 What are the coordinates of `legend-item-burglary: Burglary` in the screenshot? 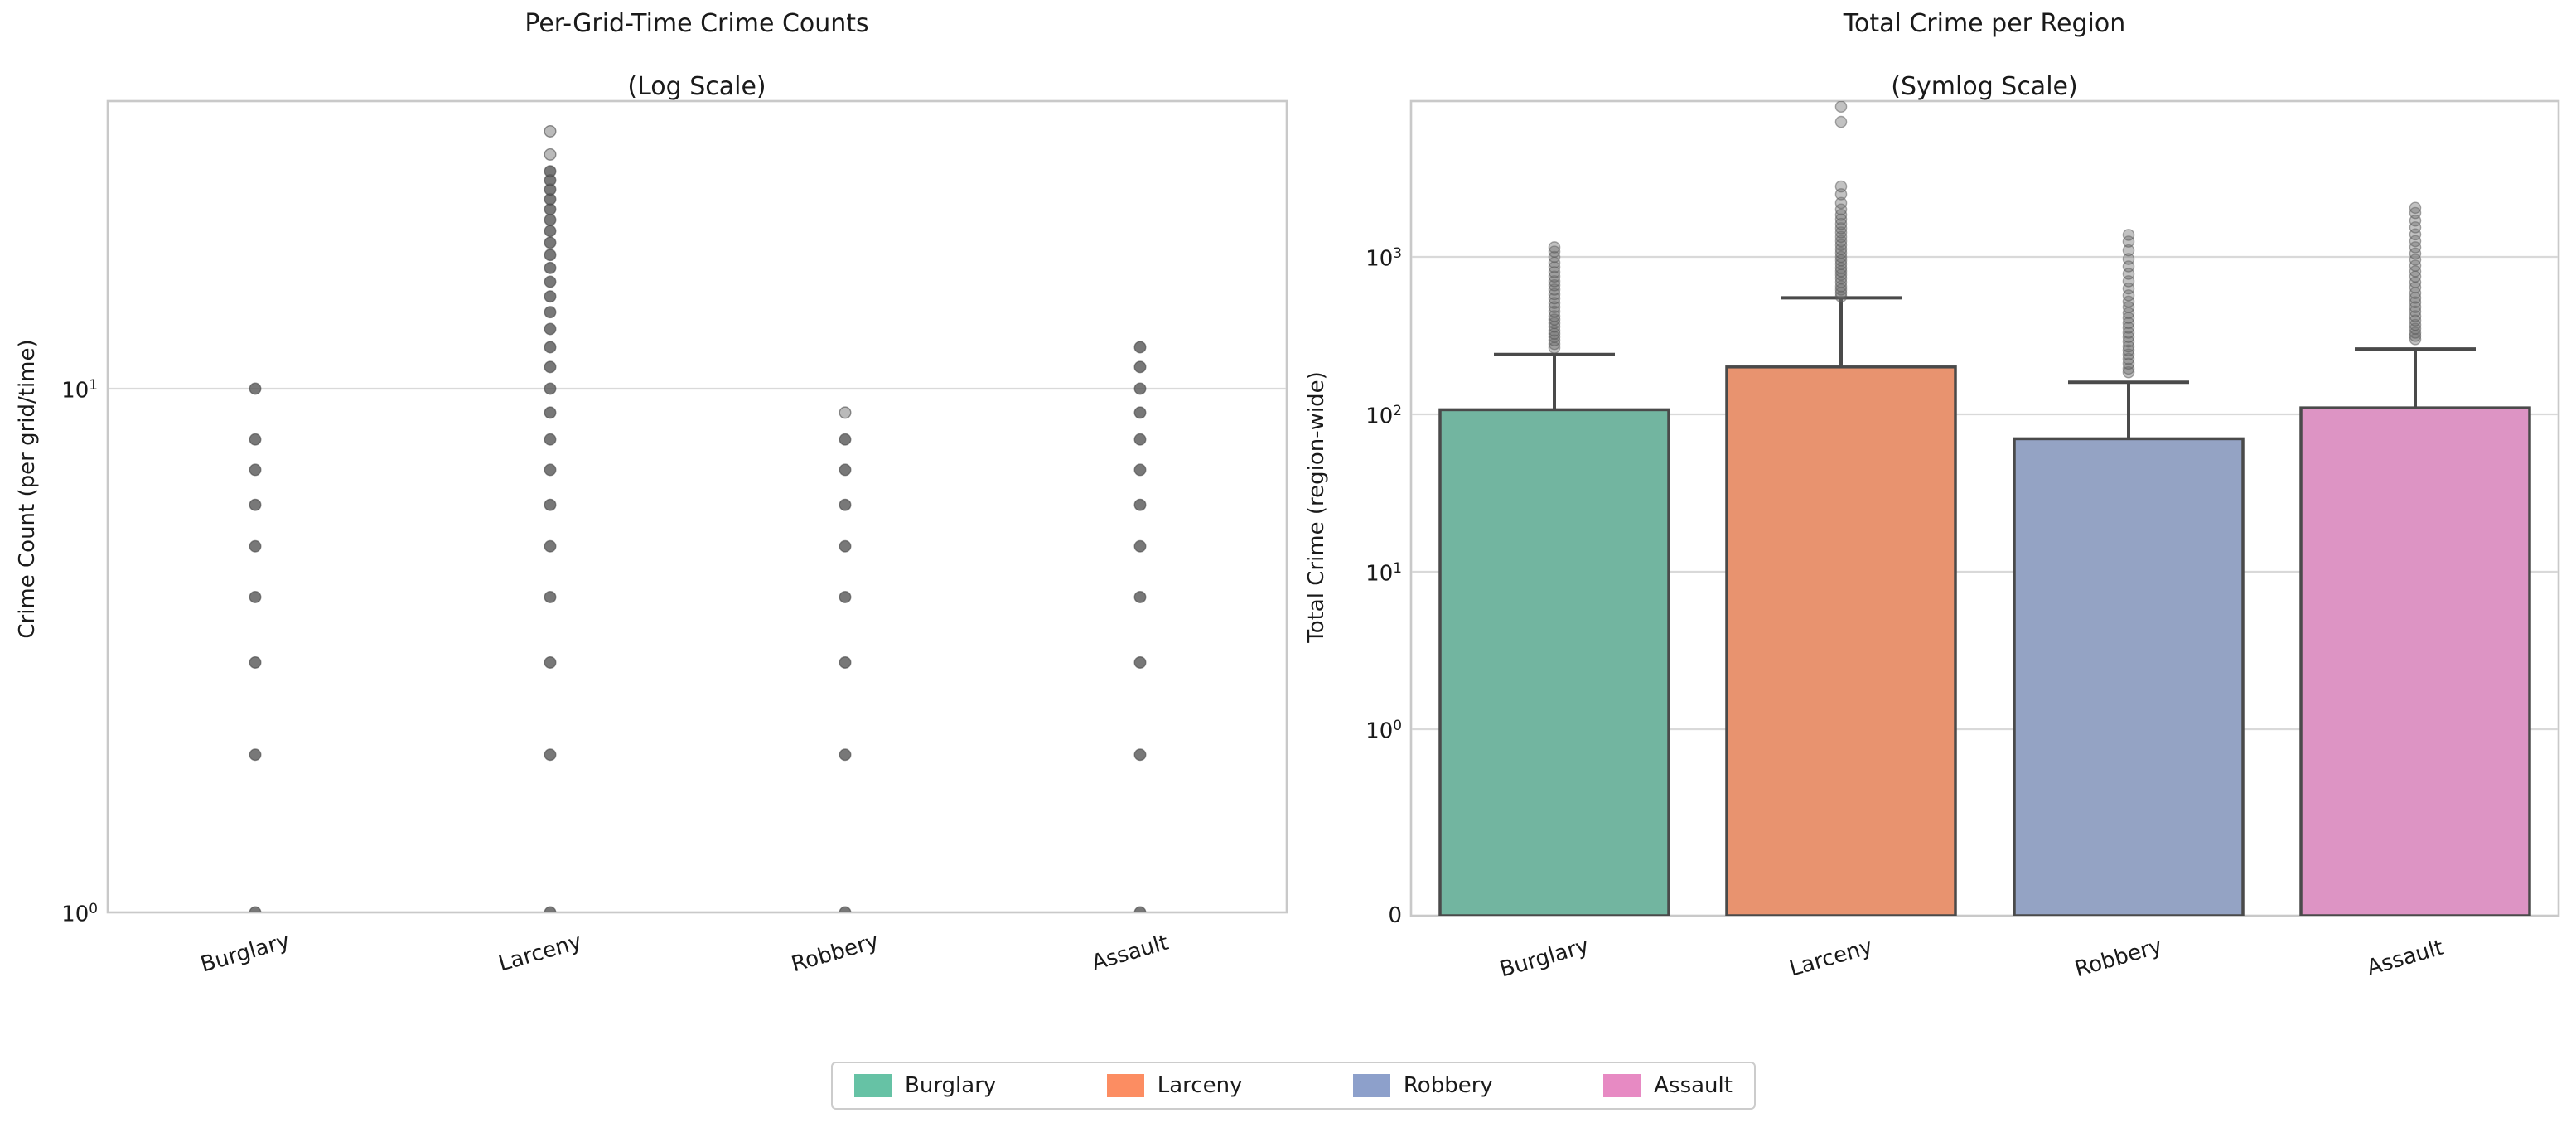 It's located at (925, 1085).